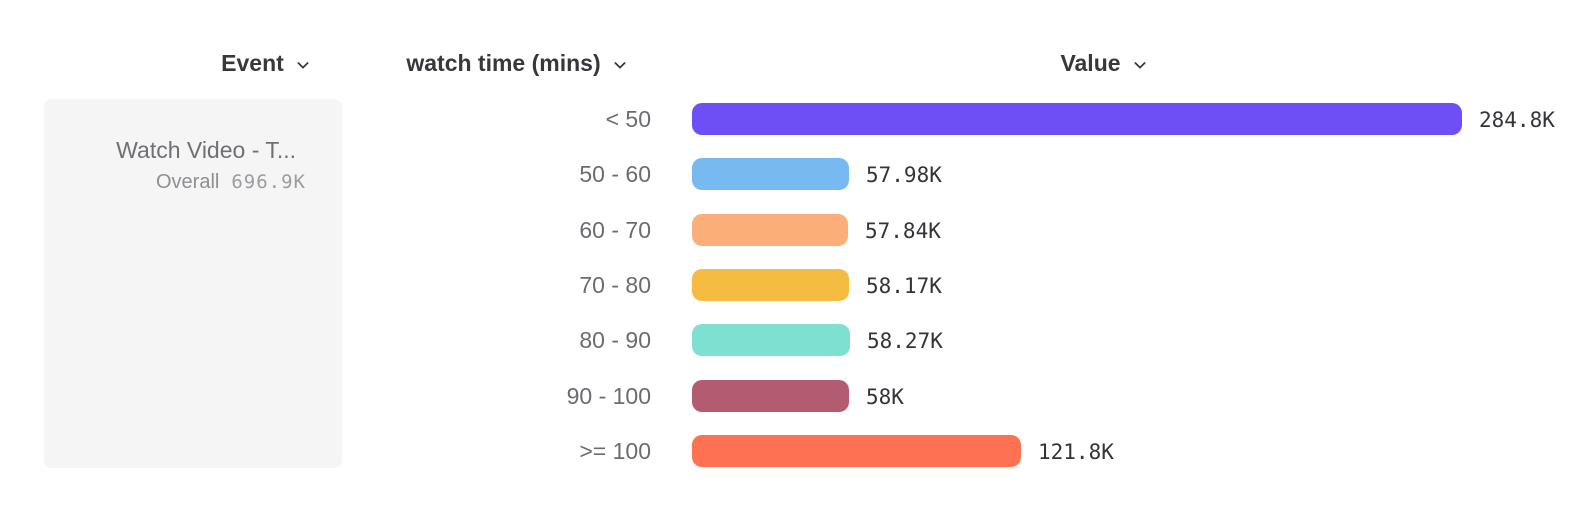 Image resolution: width=1592 pixels, height=518 pixels. What do you see at coordinates (615, 451) in the screenshot?
I see `category-label: >= 100` at bounding box center [615, 451].